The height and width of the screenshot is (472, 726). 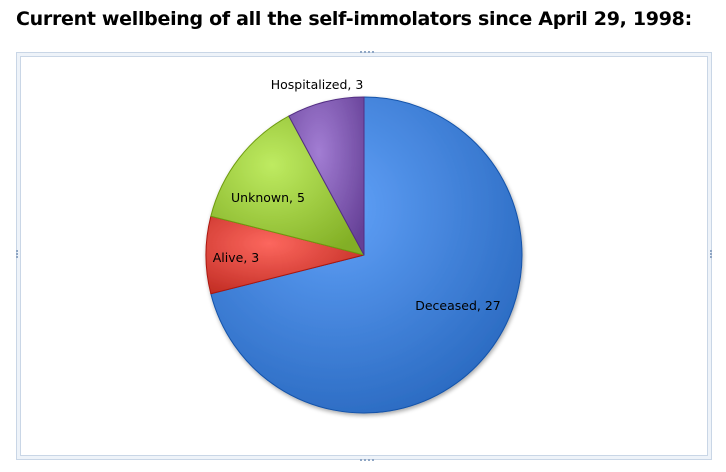 I want to click on resize-handle-top, so click(x=367, y=52).